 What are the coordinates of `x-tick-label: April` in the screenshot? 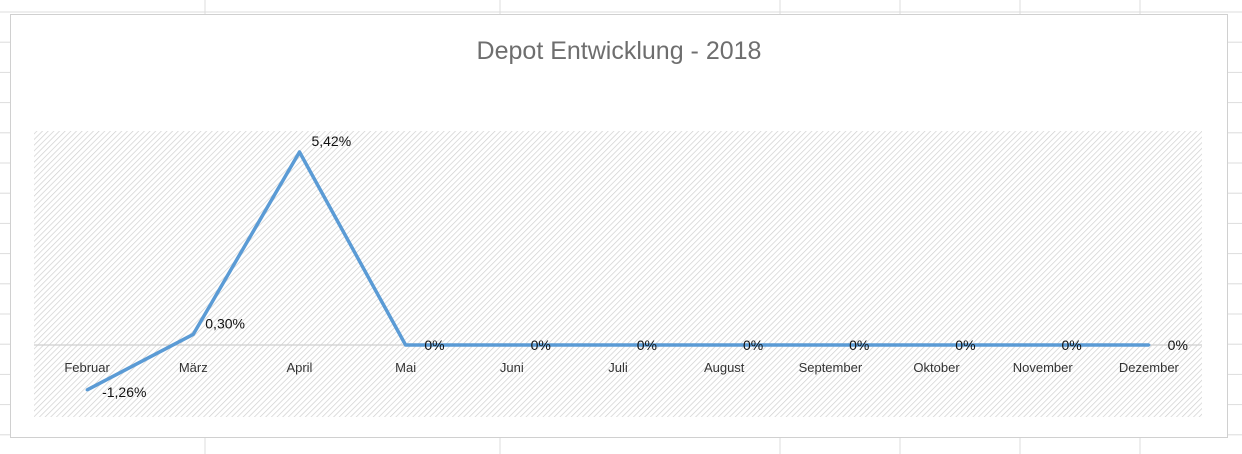 It's located at (299, 367).